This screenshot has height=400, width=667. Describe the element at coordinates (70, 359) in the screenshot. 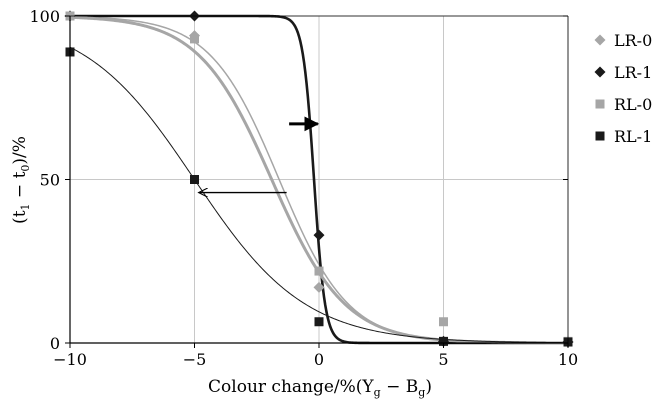

I see `x-tick-label: −10` at that location.